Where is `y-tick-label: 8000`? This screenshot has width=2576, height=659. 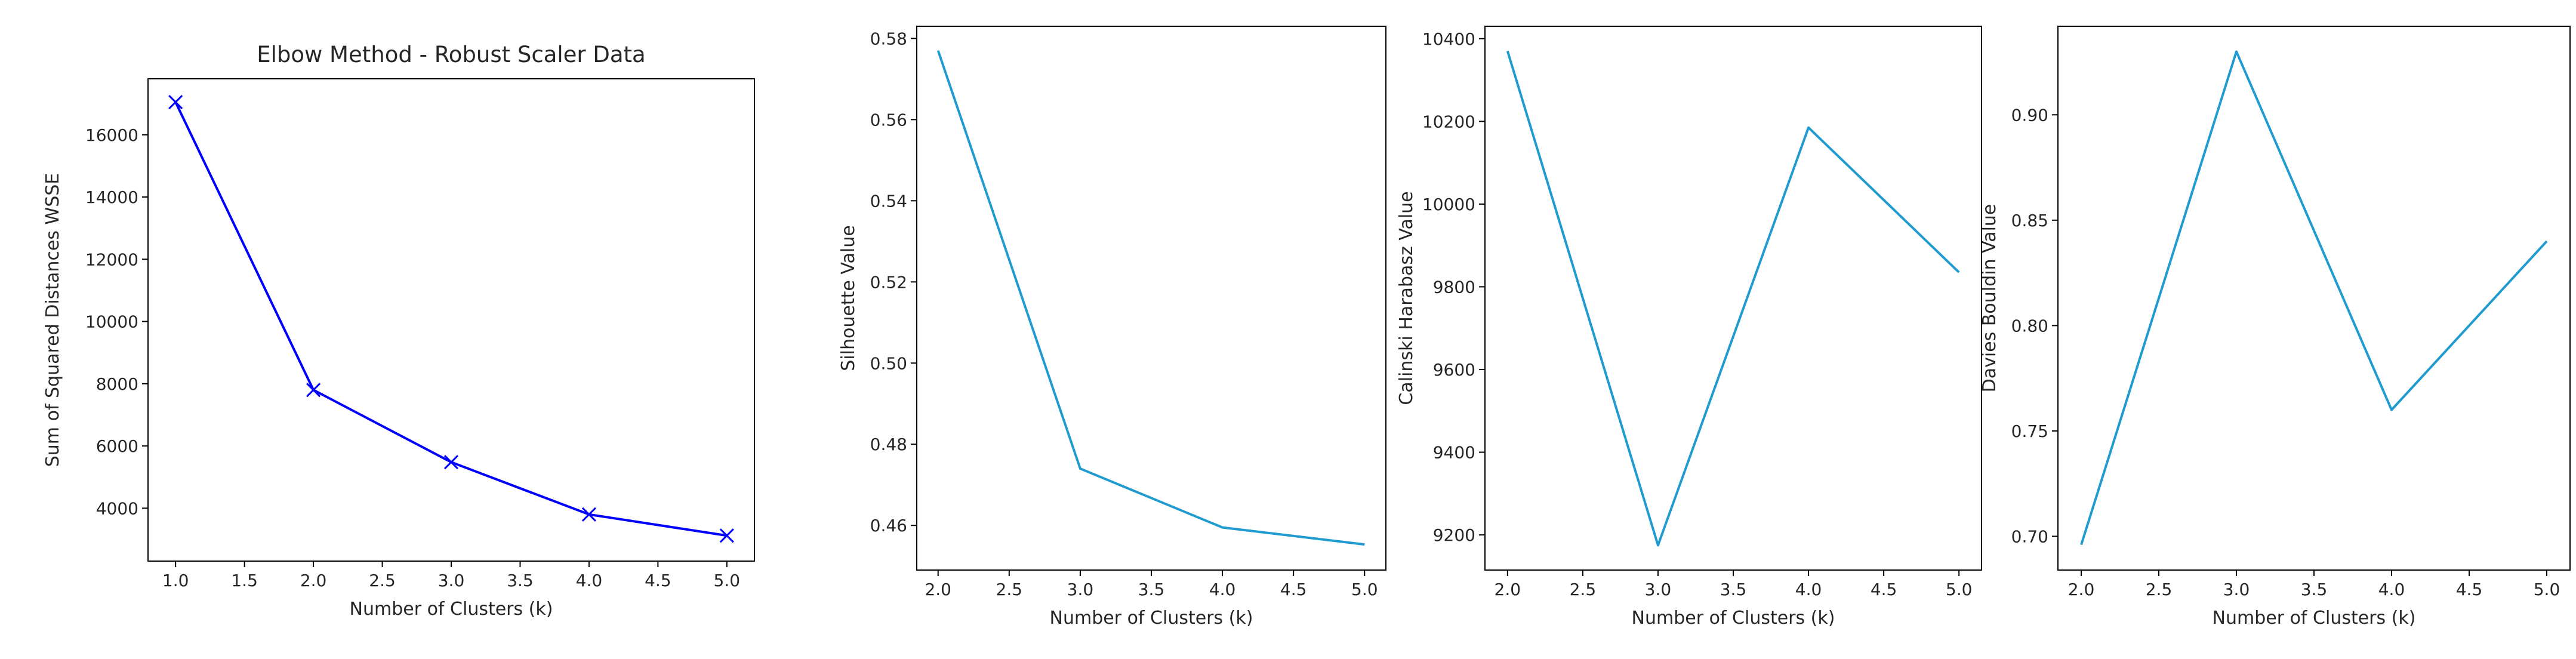 y-tick-label: 8000 is located at coordinates (117, 384).